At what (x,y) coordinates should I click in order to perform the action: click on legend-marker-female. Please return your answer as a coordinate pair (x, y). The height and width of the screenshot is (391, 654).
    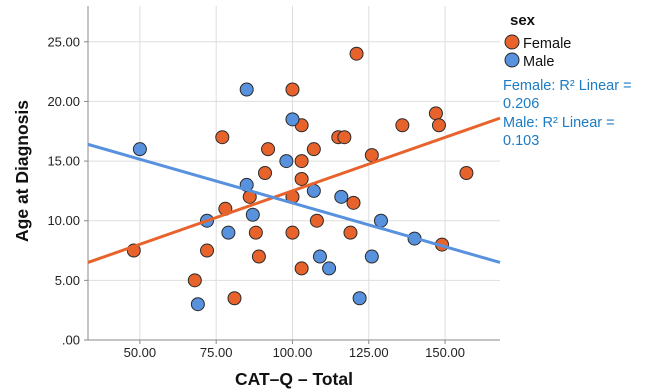
    Looking at the image, I should click on (512, 42).